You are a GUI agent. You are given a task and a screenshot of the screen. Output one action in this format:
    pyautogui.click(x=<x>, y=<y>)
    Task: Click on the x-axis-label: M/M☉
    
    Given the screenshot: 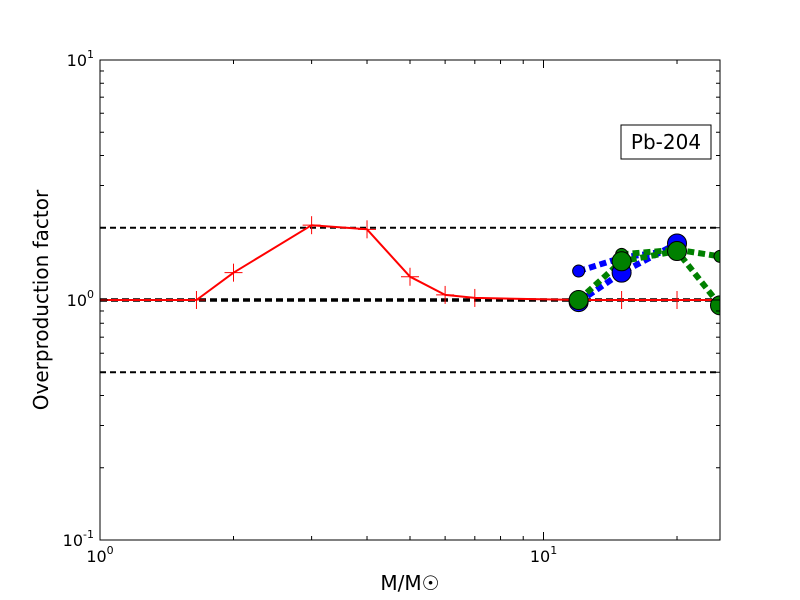 What is the action you would take?
    pyautogui.click(x=409, y=583)
    